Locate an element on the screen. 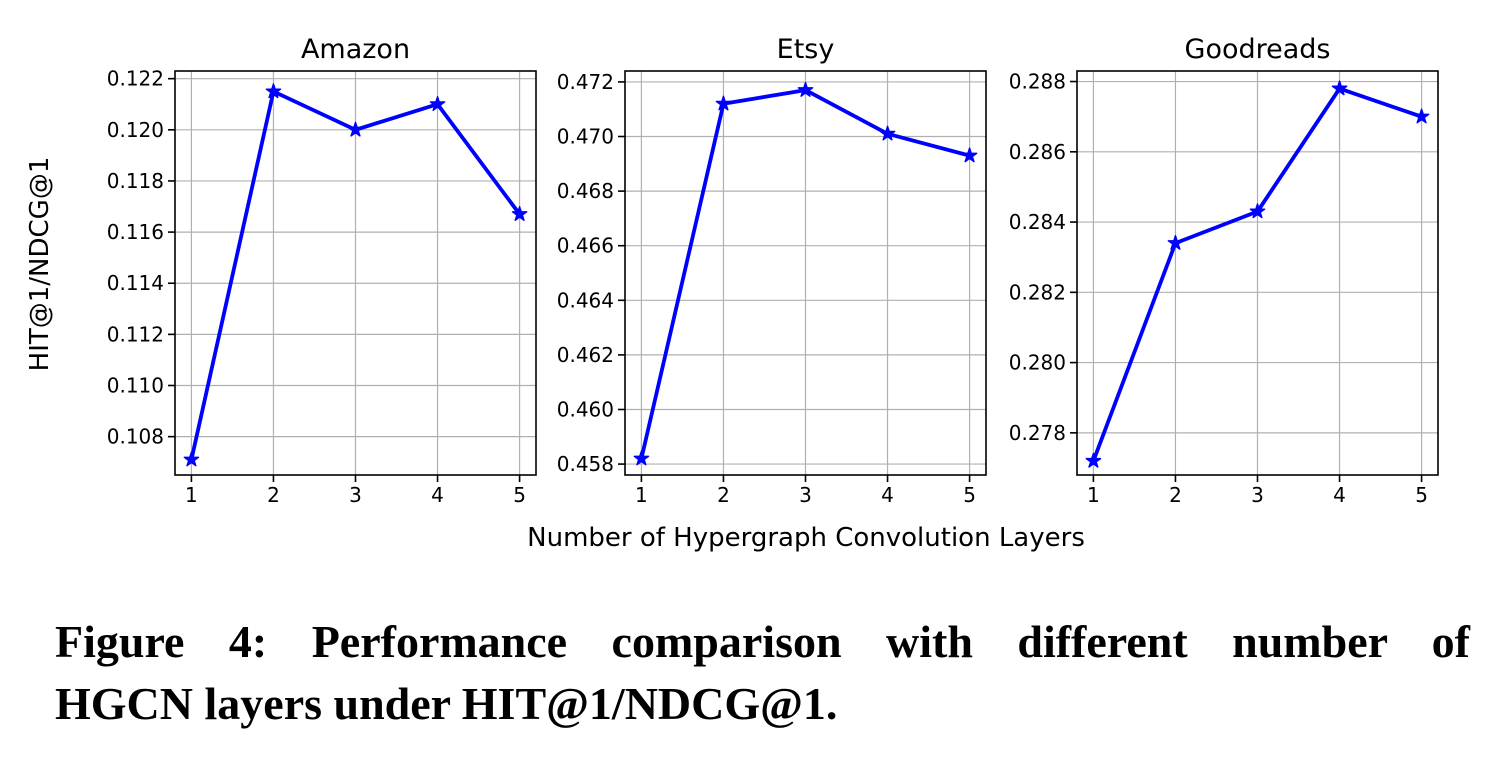 Image resolution: width=1496 pixels, height=768 pixels. y-tick-label: 0.470 is located at coordinates (585, 137).